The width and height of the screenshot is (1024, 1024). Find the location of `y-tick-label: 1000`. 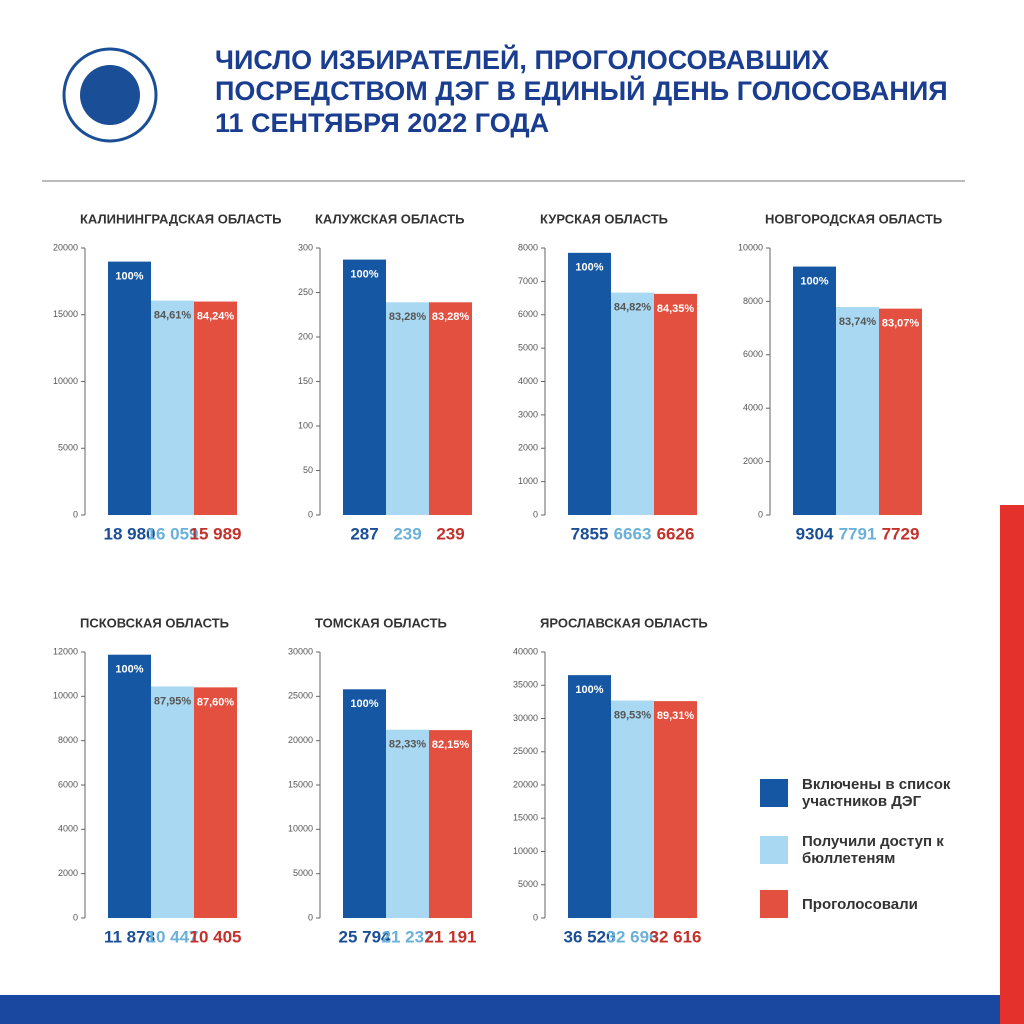

y-tick-label: 1000 is located at coordinates (528, 481).